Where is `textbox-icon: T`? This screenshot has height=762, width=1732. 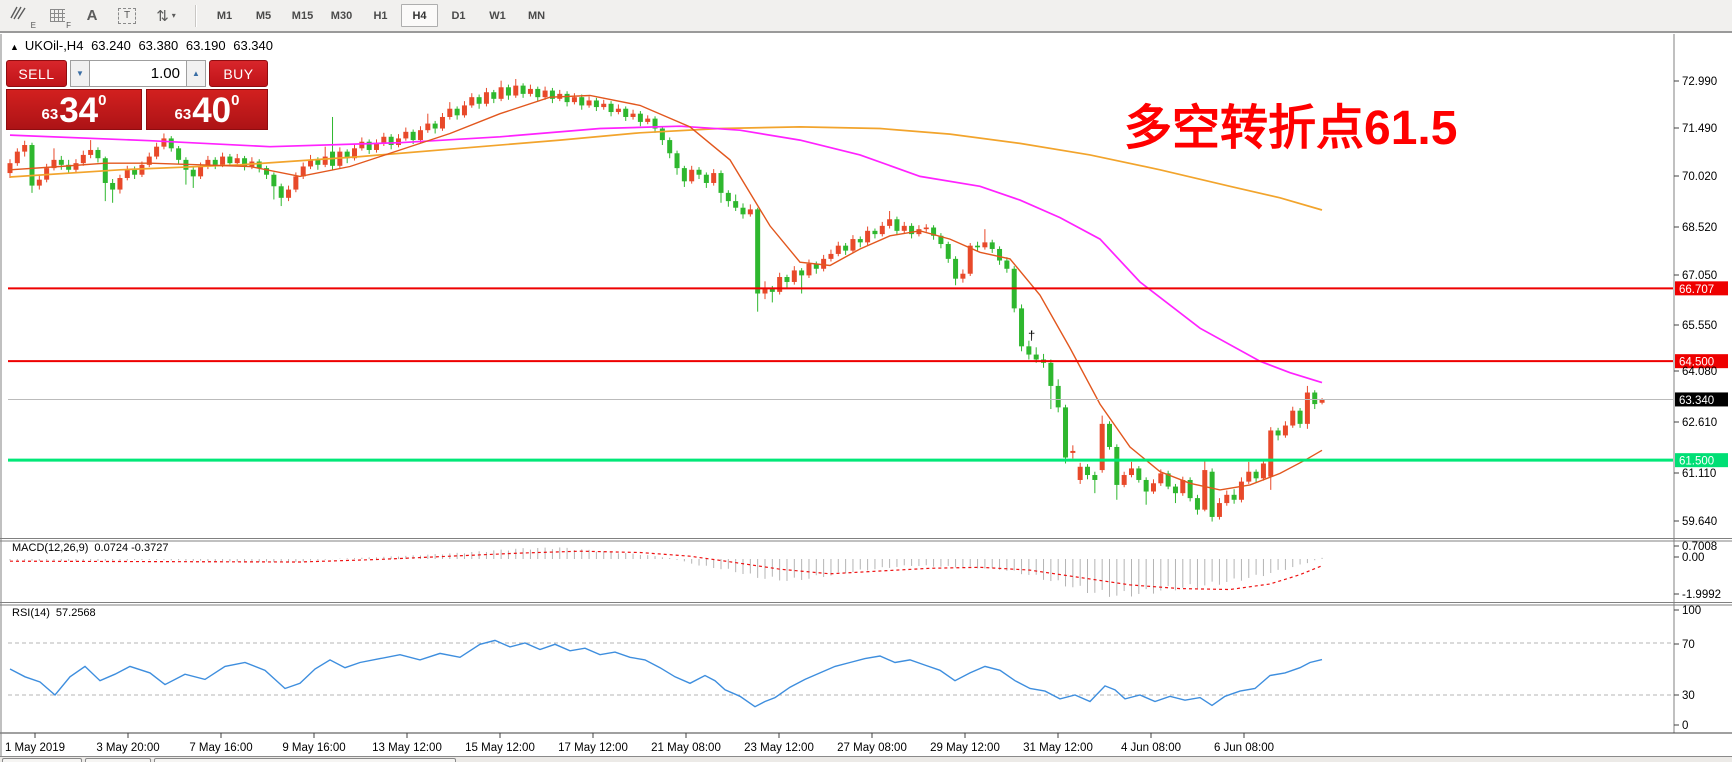
textbox-icon: T is located at coordinates (127, 16).